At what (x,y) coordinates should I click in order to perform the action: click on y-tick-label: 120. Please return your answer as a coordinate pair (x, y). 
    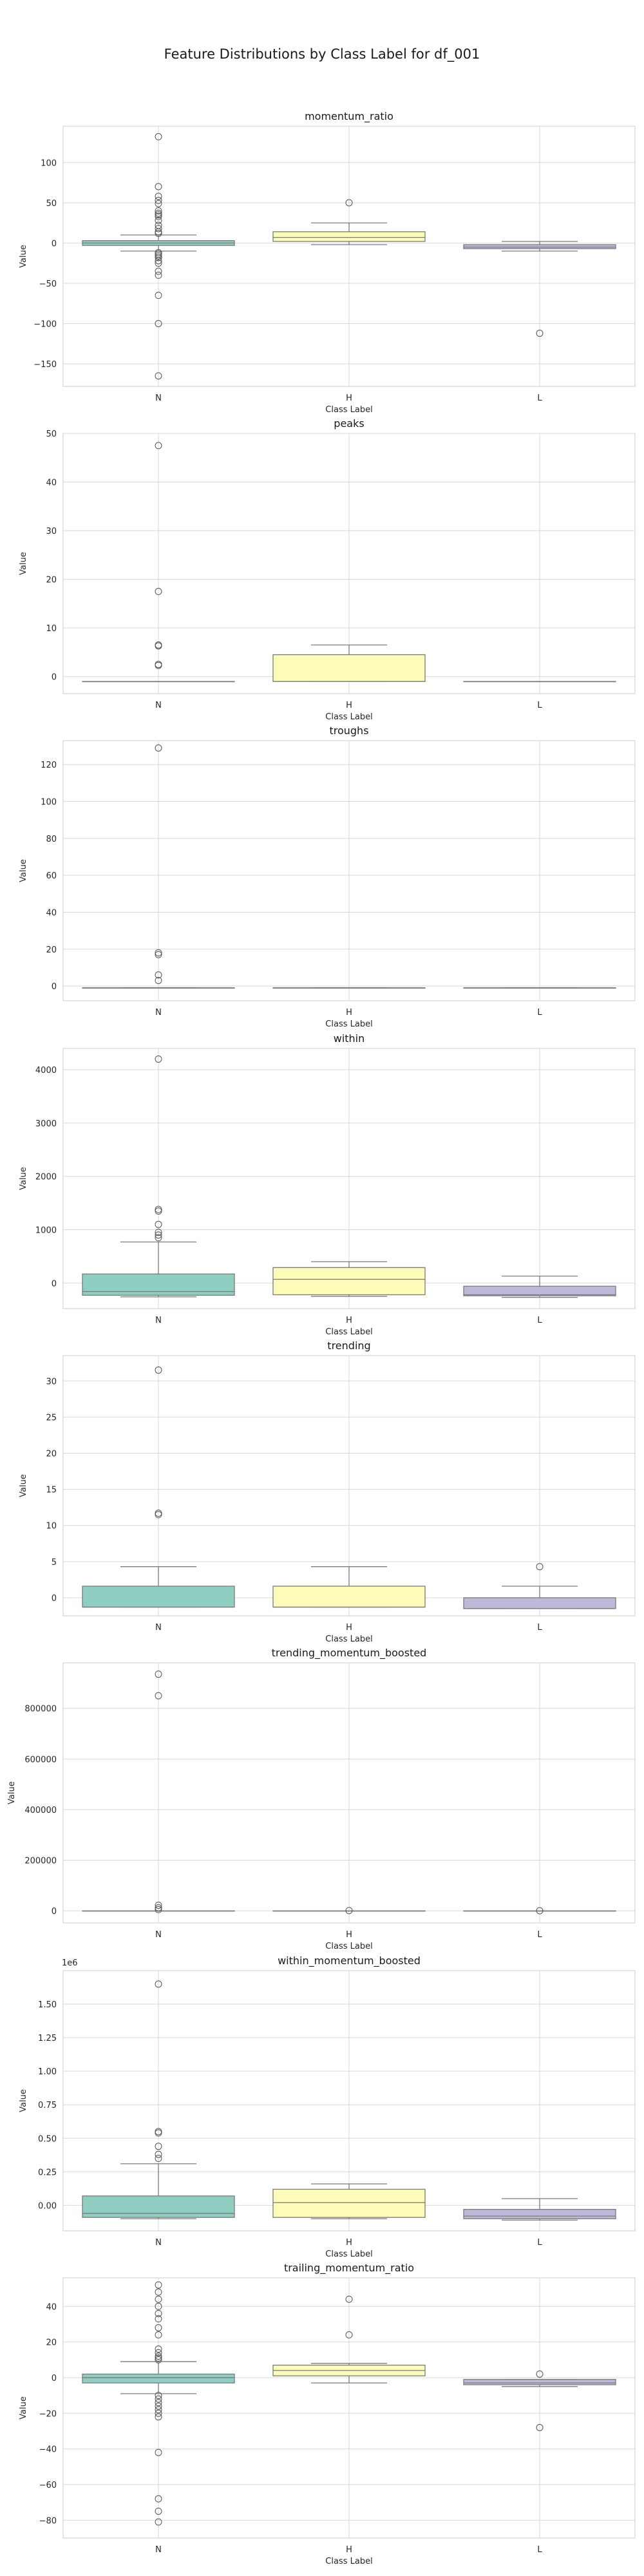
    Looking at the image, I should click on (49, 765).